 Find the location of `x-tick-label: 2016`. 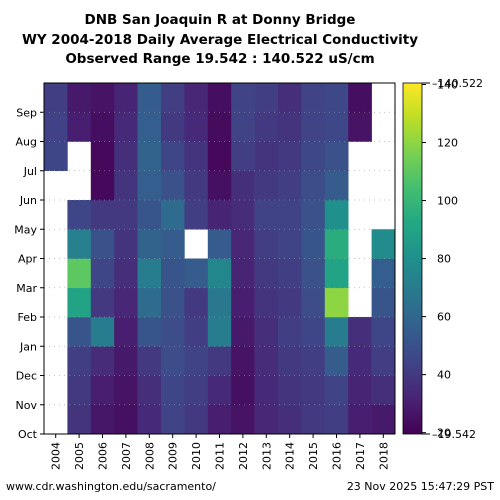

x-tick-label: 2016 is located at coordinates (337, 456).